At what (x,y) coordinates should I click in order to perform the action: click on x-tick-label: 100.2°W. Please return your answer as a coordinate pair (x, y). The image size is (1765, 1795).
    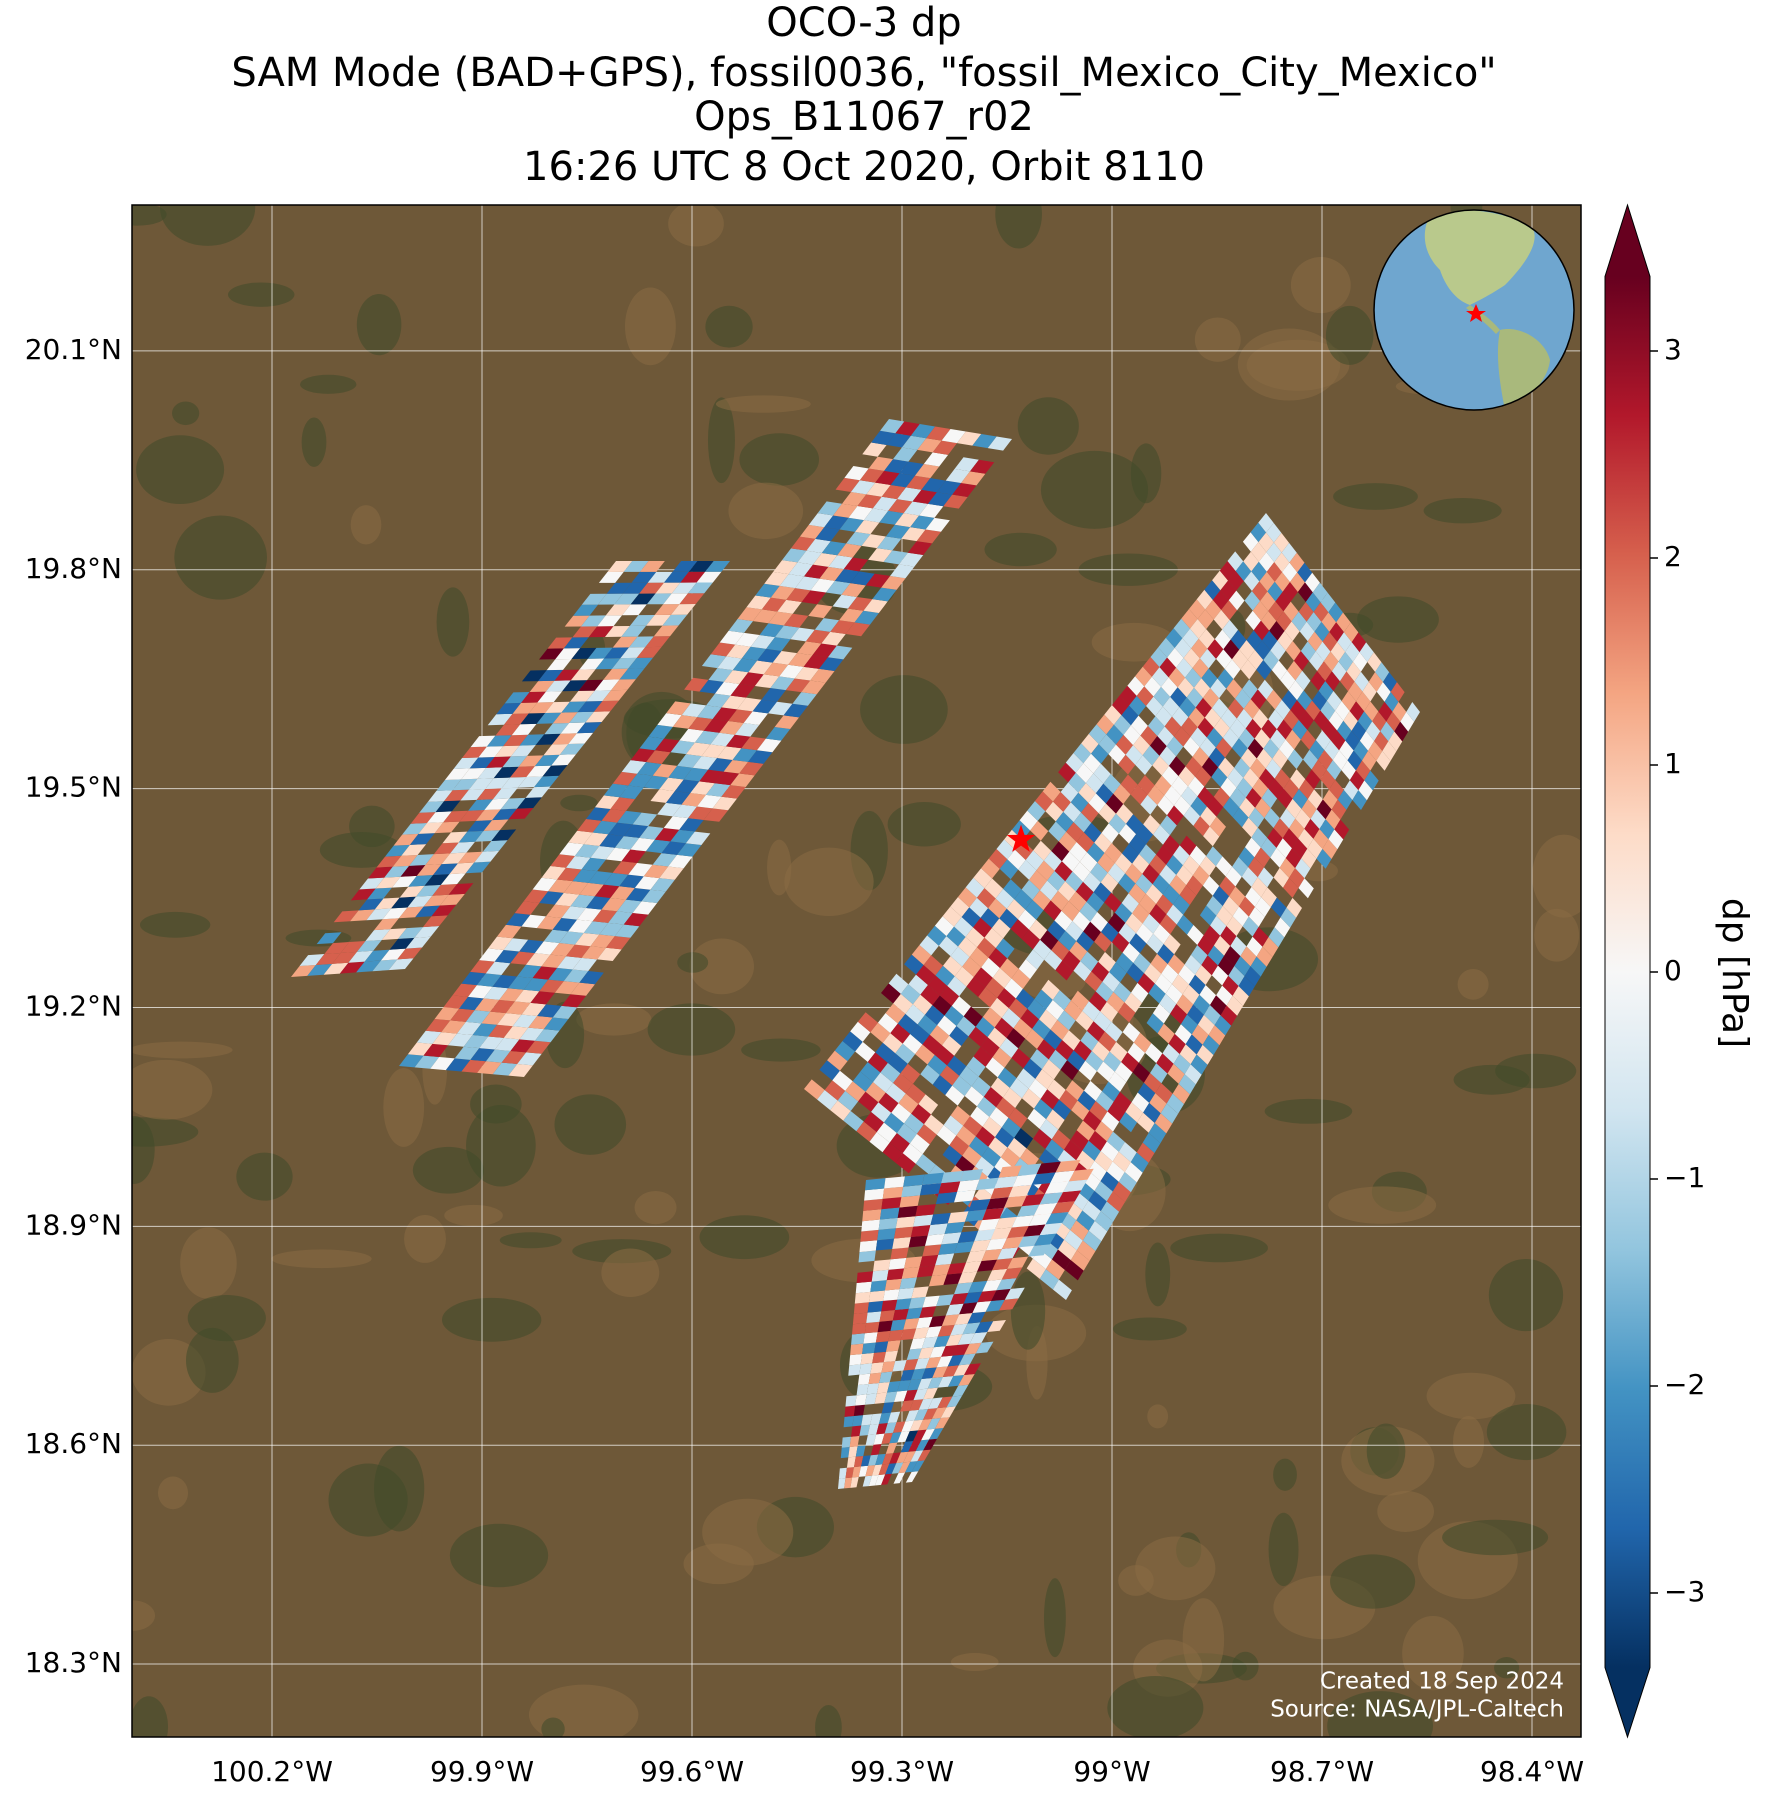
    Looking at the image, I should click on (272, 1771).